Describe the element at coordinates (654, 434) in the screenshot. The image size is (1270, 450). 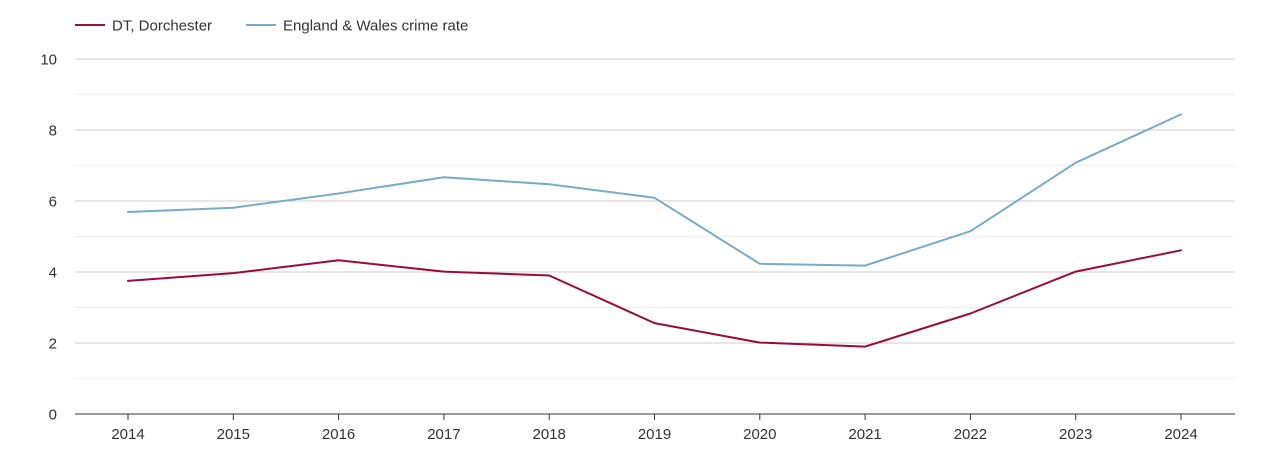
I see `x-tick-label: 2019` at that location.